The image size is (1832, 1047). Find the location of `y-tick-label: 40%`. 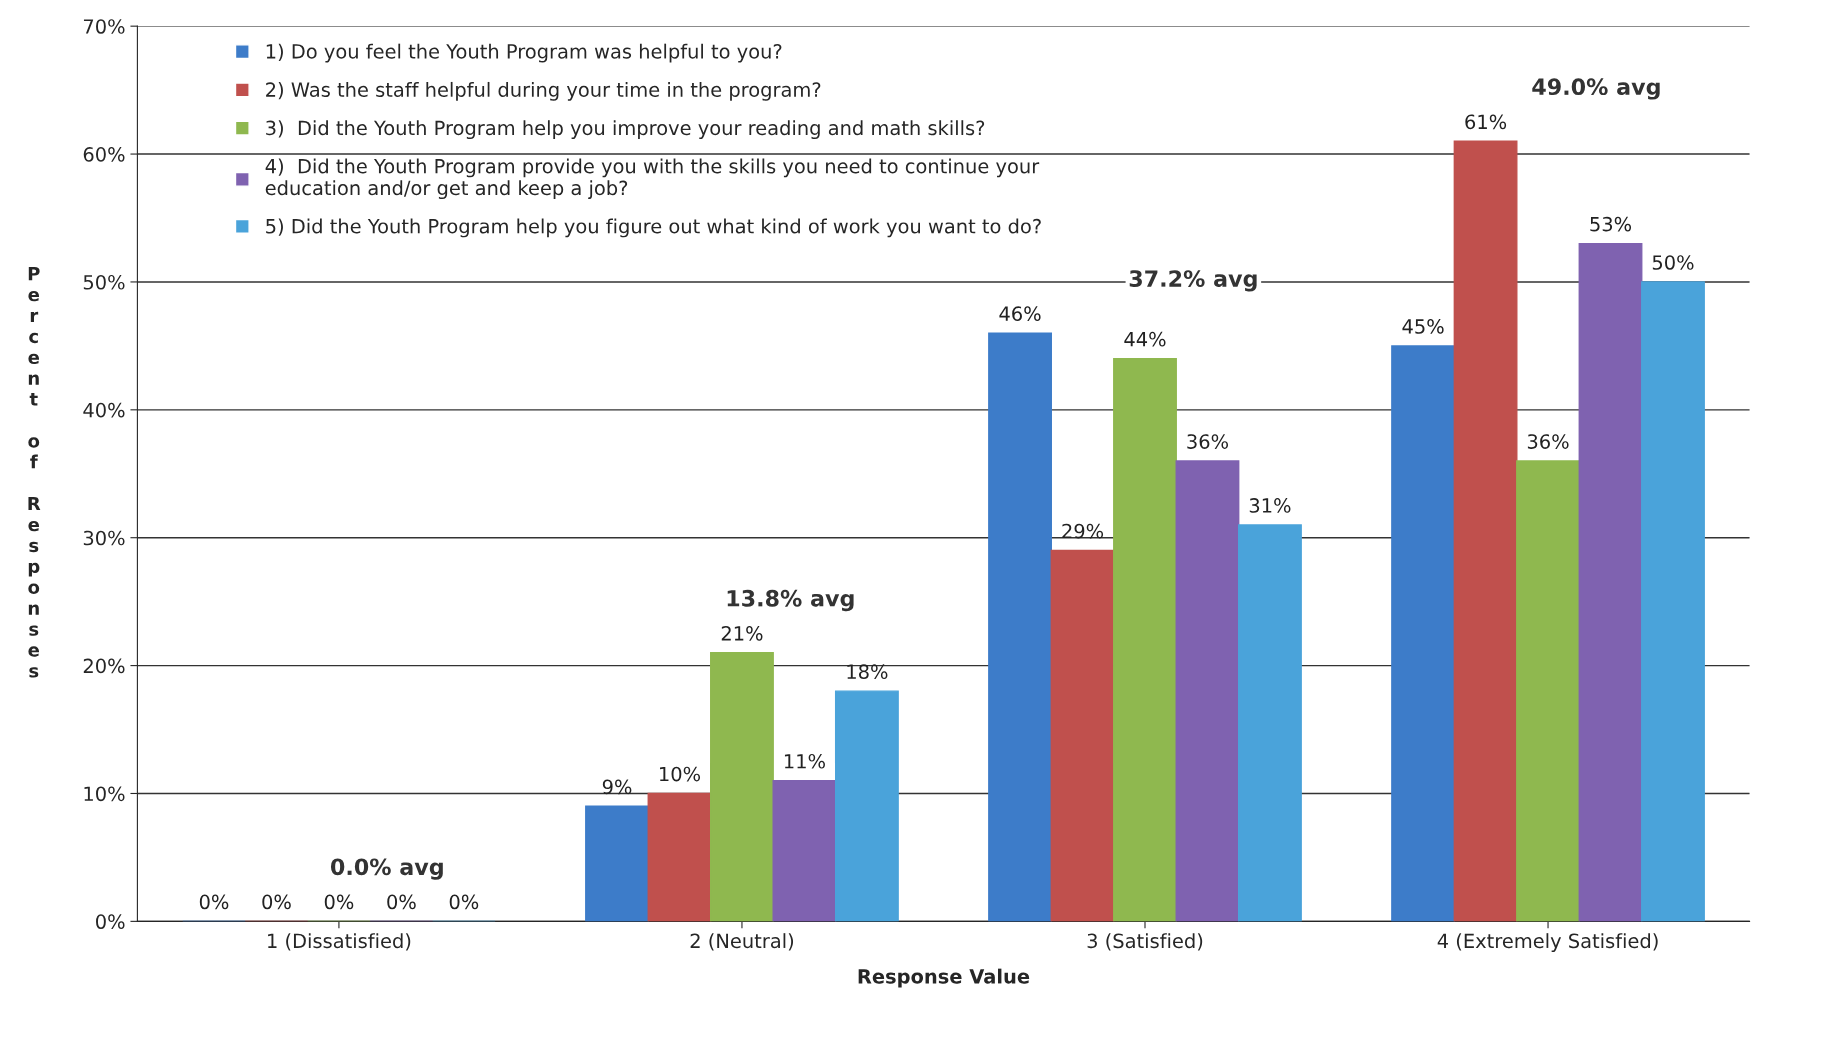

y-tick-label: 40% is located at coordinates (104, 410).